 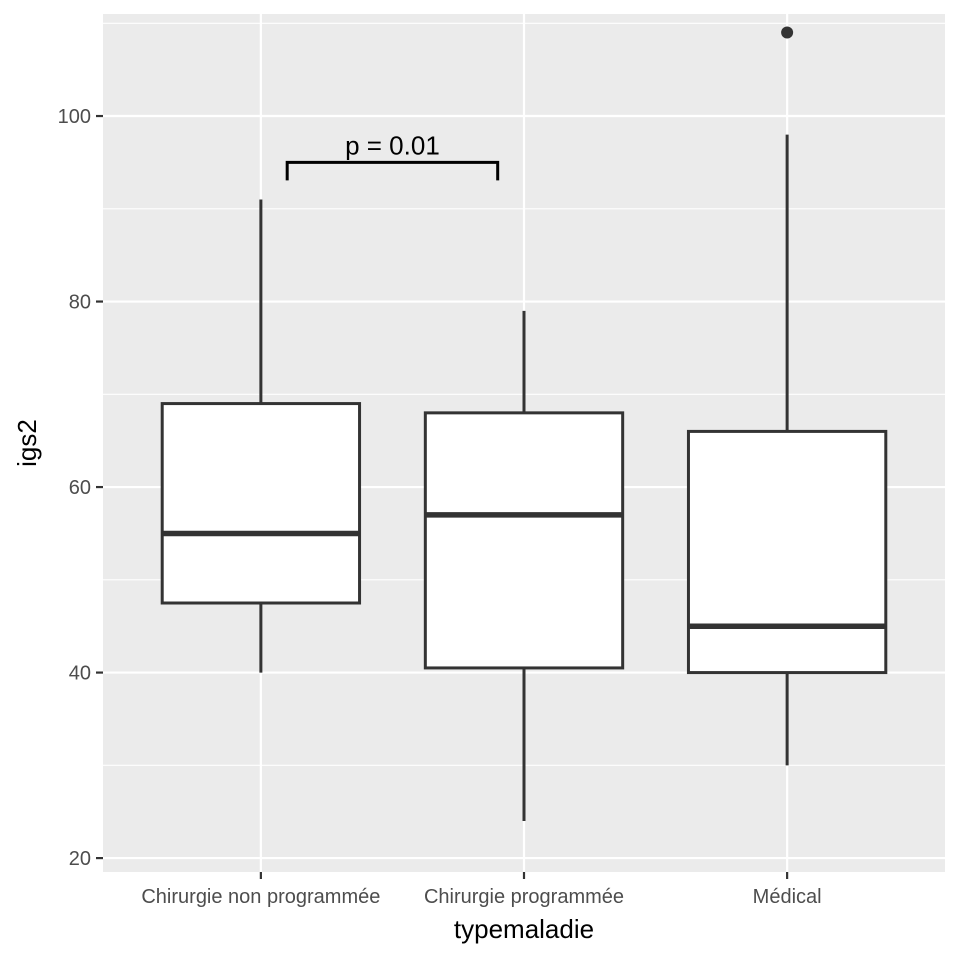 I want to click on y-tick-label: 40, so click(x=80, y=674).